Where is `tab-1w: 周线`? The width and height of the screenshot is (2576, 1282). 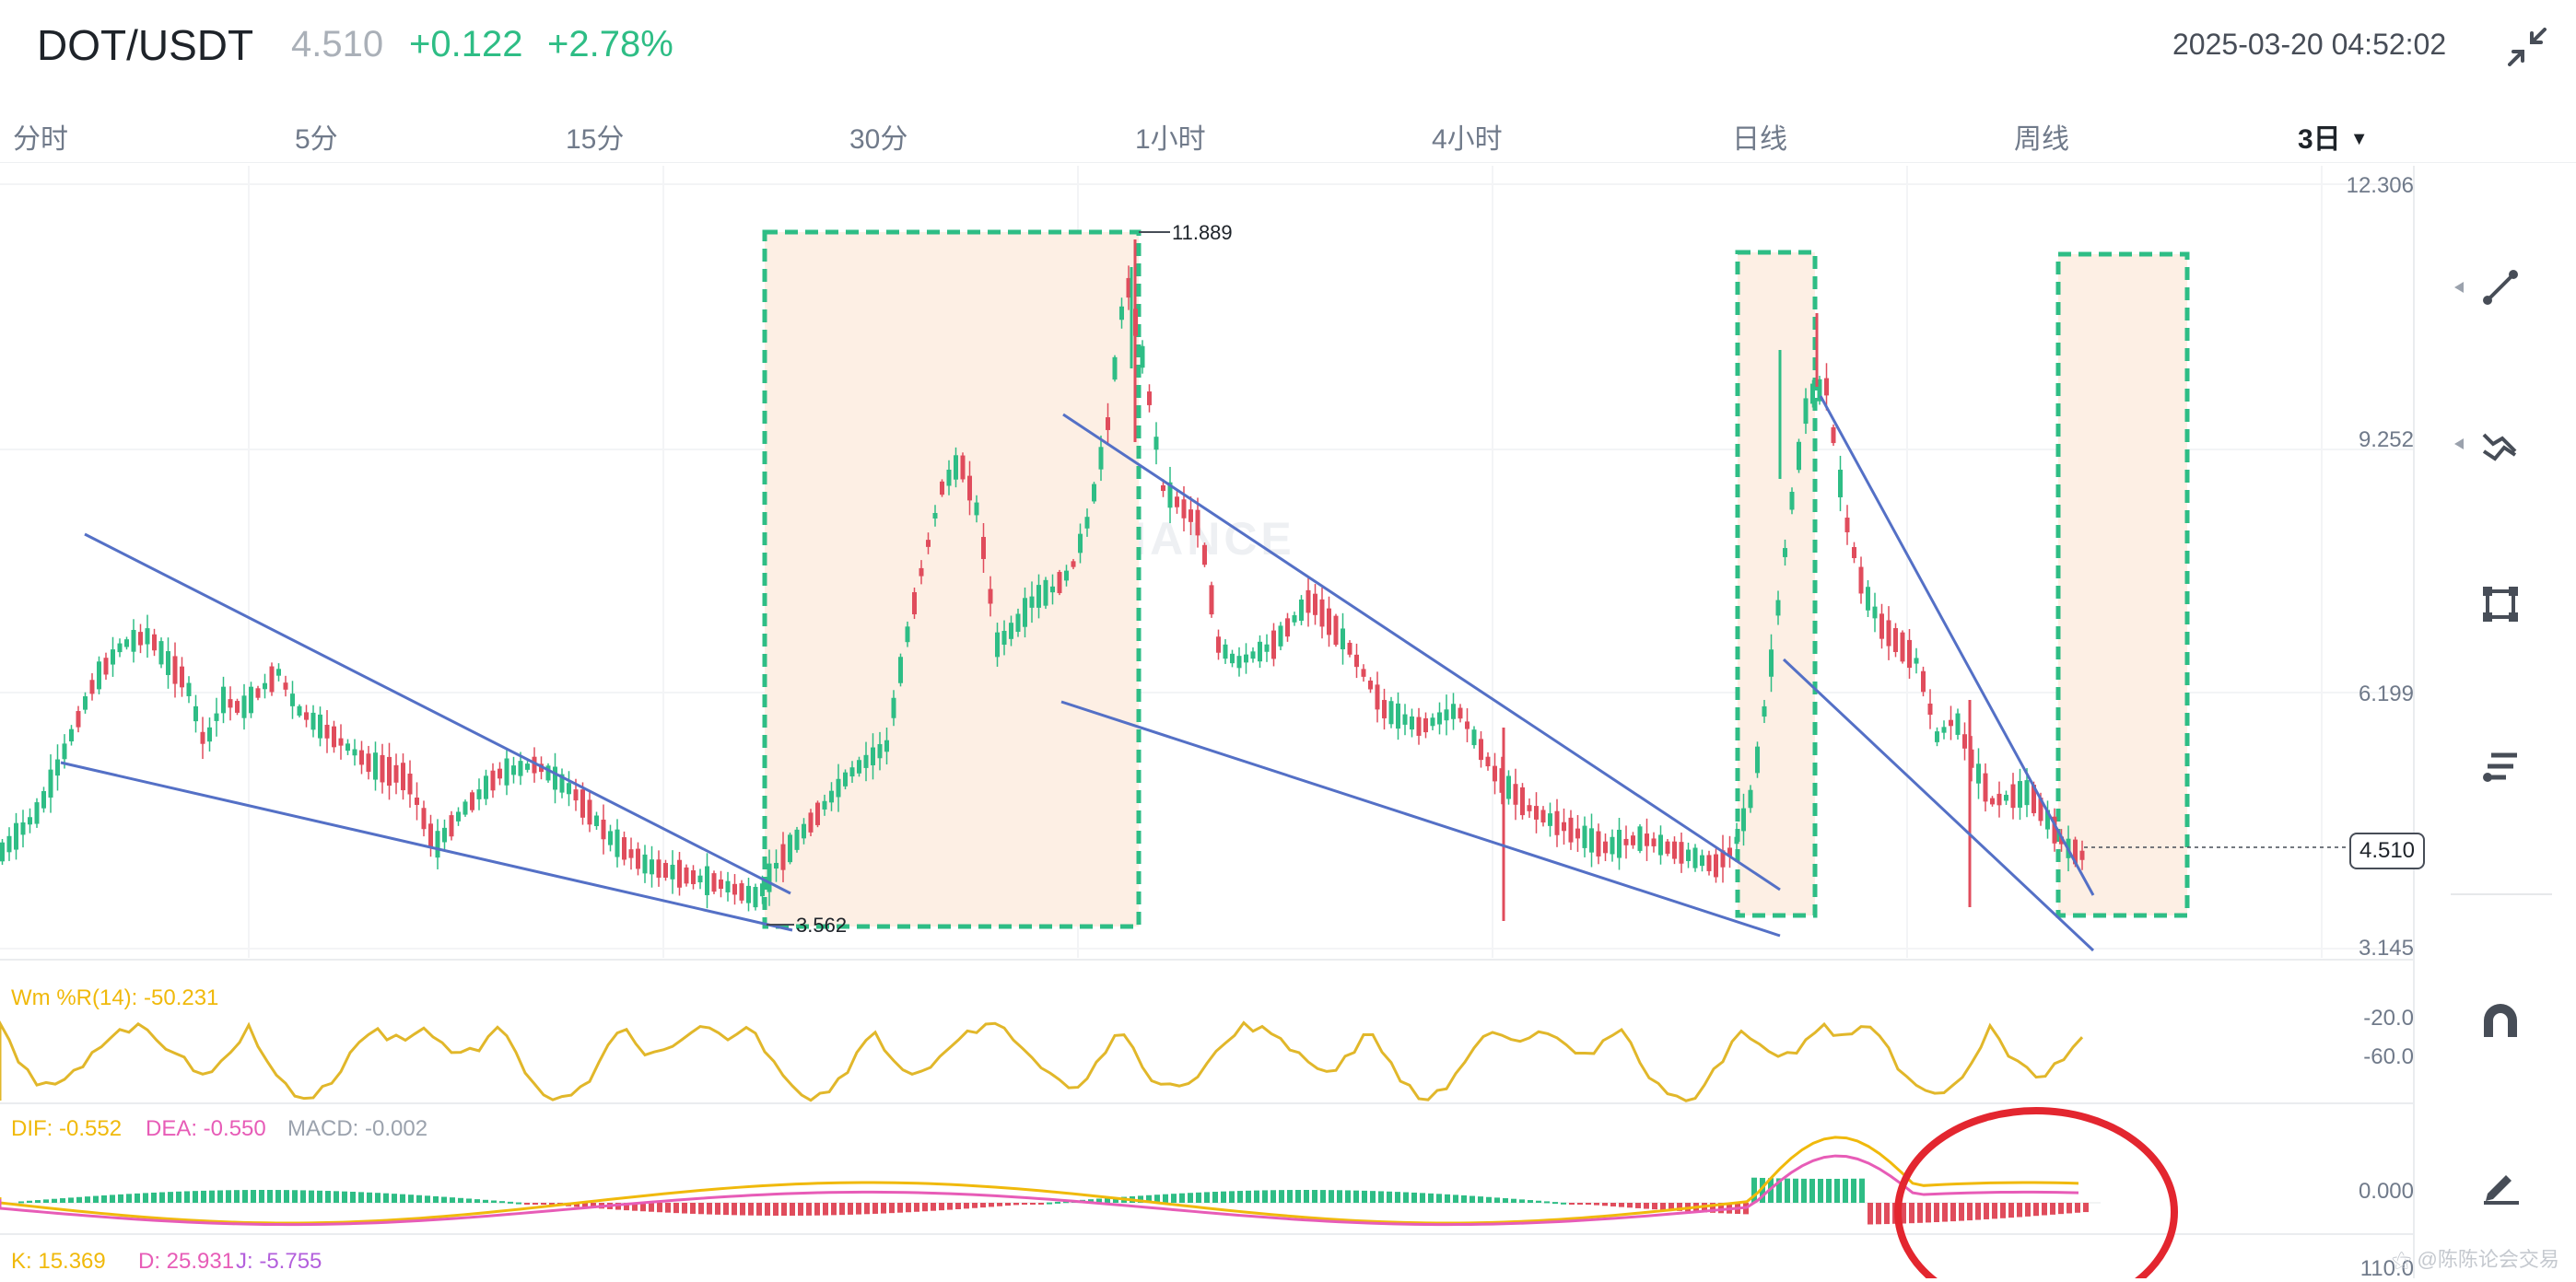
tab-1w: 周线 is located at coordinates (2041, 140).